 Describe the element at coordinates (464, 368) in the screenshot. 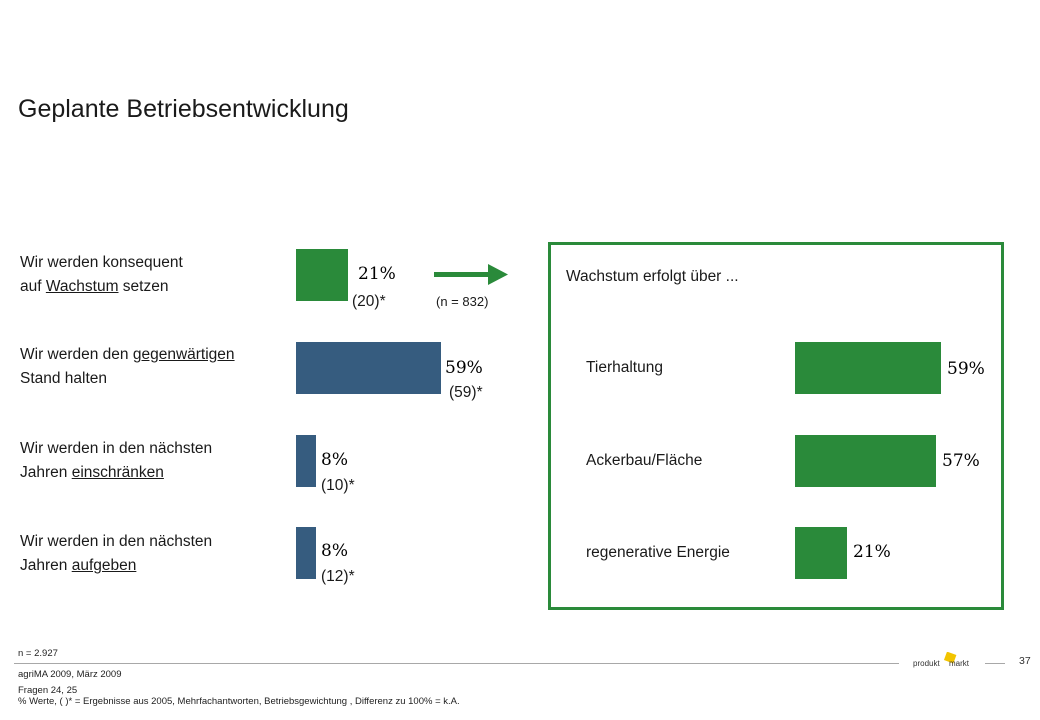

I see `value-label-stand-halten: 59%` at that location.